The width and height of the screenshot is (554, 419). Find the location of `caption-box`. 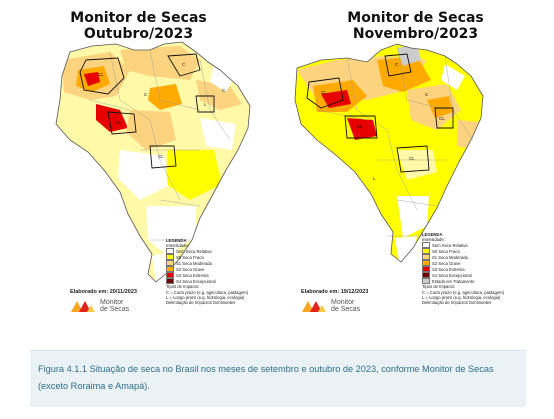

caption-box is located at coordinates (278, 378).